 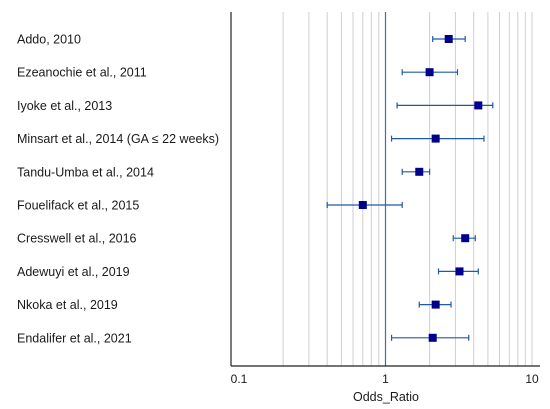 What do you see at coordinates (85, 172) in the screenshot?
I see `study-label: Tandu-Umba et al., 2014` at bounding box center [85, 172].